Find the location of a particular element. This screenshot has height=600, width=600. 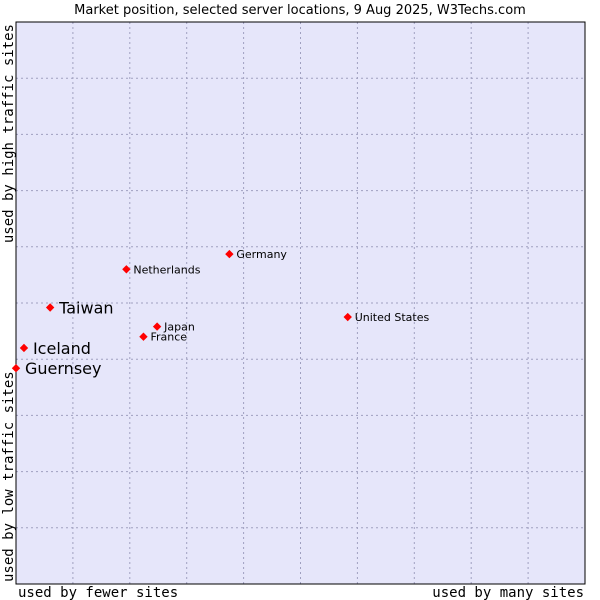

point-label: France is located at coordinates (168, 337).